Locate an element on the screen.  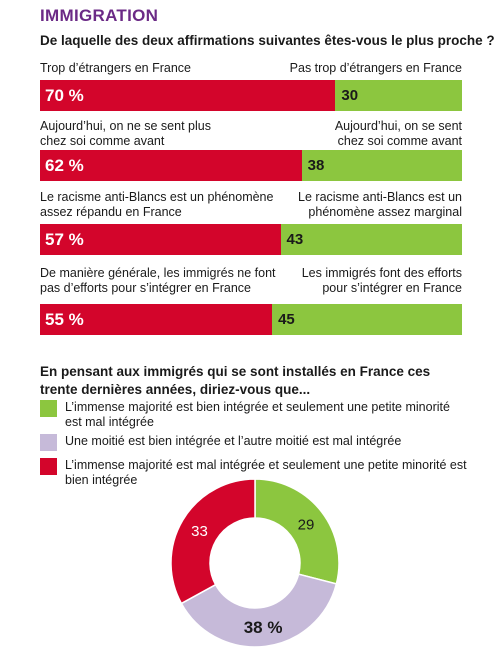
section-title: IMMIGRATION is located at coordinates (99, 15).